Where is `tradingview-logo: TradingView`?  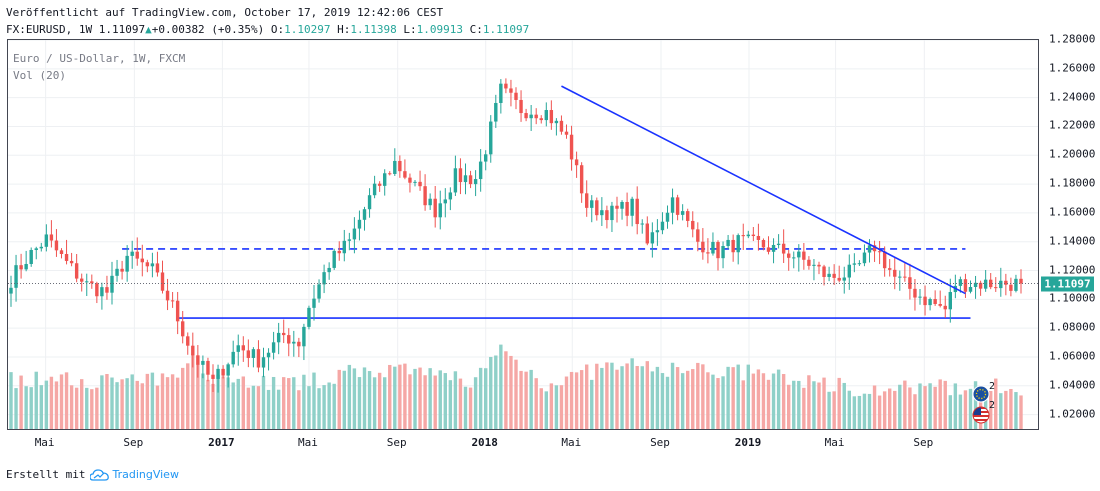 tradingview-logo: TradingView is located at coordinates (134, 474).